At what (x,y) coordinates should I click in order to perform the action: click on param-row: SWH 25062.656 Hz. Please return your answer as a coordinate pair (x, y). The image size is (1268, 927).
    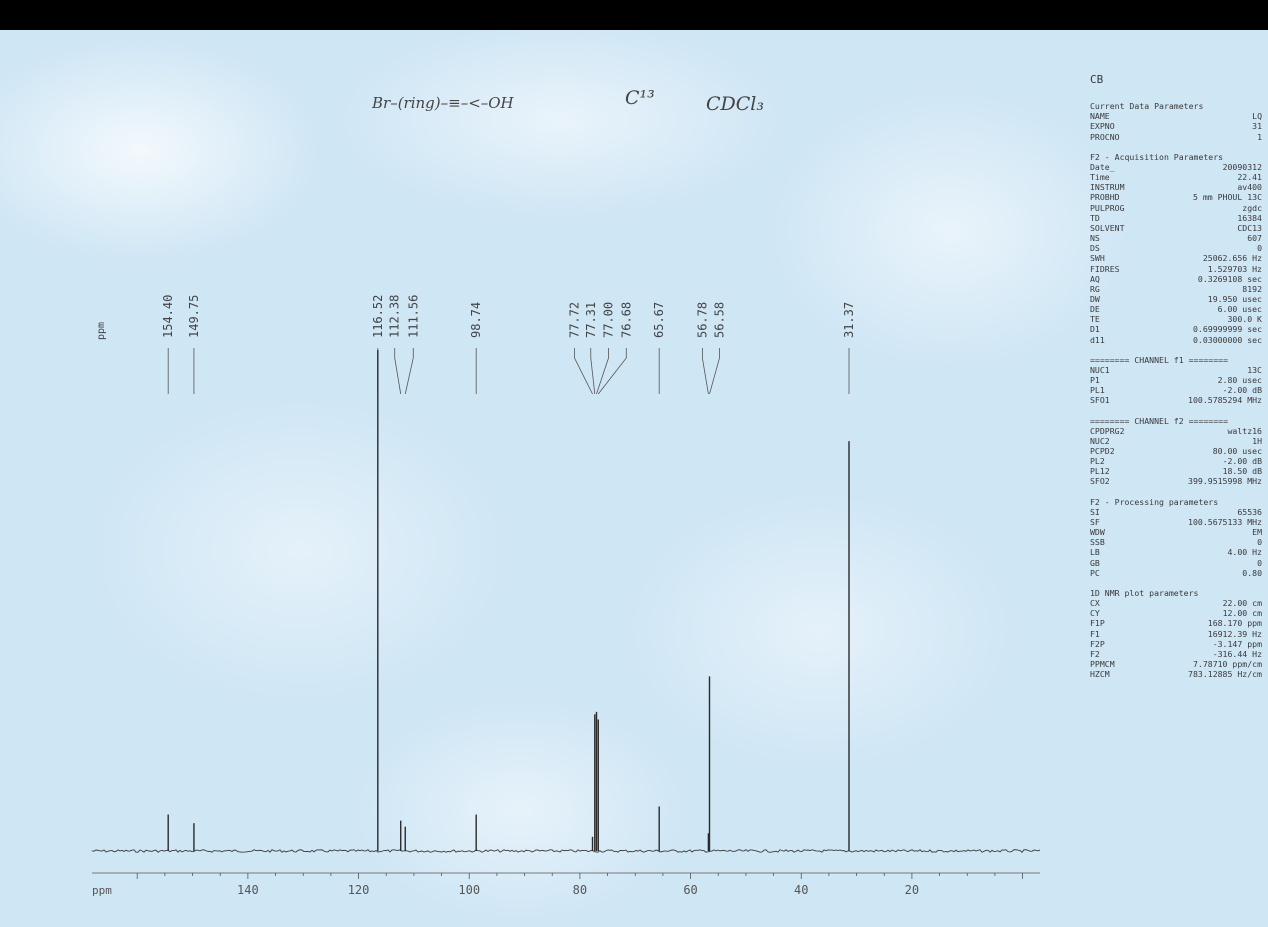
    Looking at the image, I should click on (1176, 258).